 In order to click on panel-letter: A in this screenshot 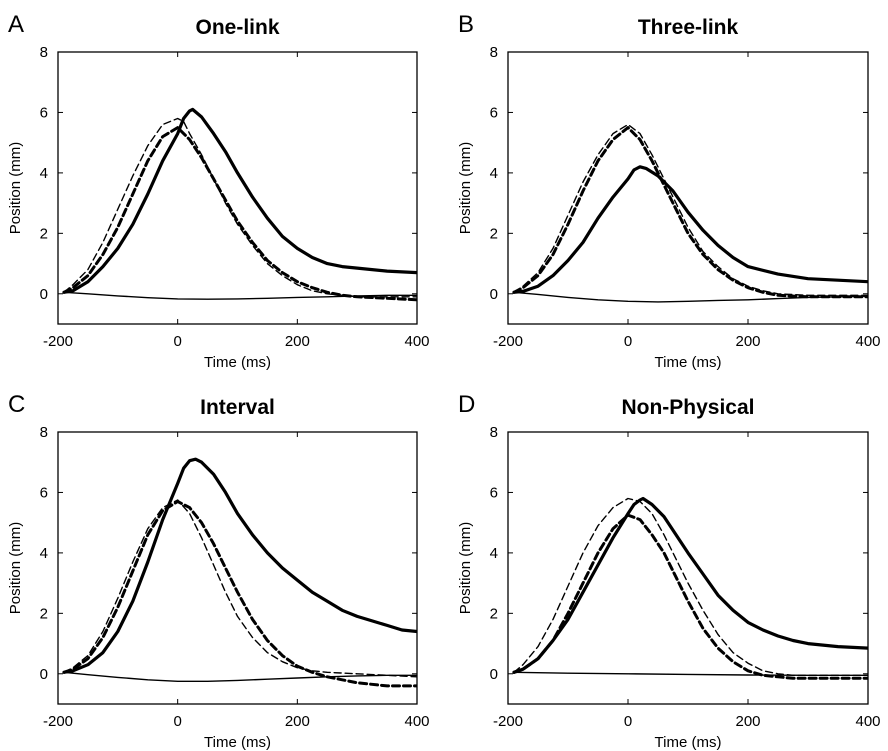, I will do `click(16, 24)`.